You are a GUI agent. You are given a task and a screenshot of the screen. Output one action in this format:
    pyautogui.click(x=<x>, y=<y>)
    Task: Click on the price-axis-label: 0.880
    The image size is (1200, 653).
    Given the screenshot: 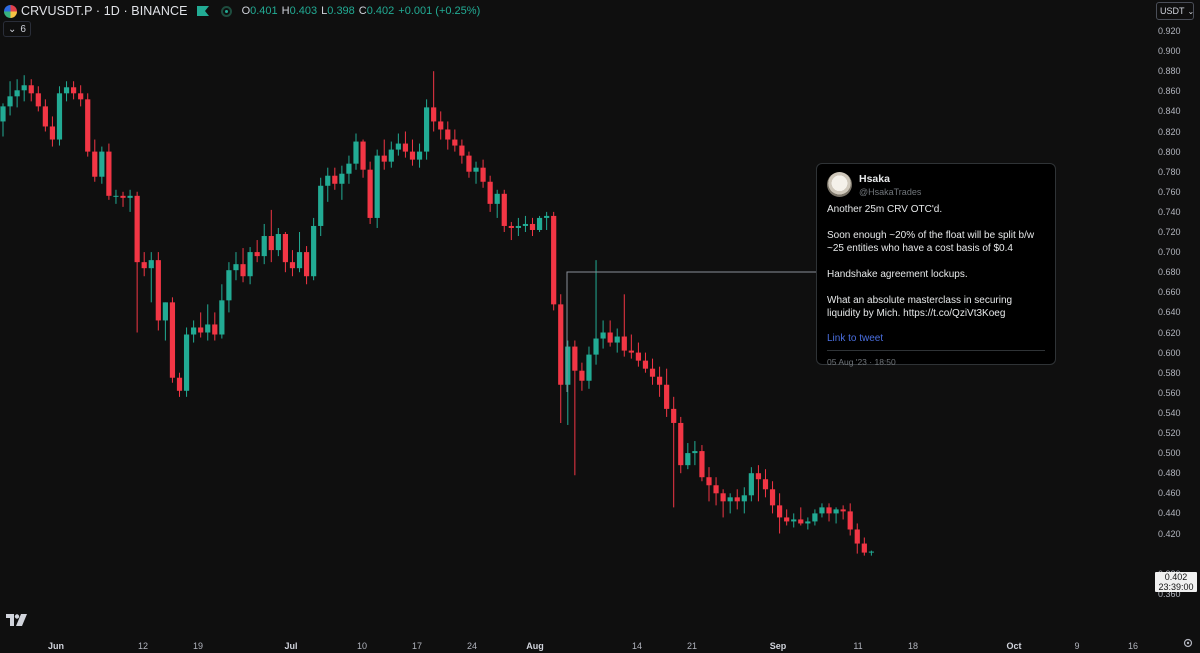 What is the action you would take?
    pyautogui.click(x=1169, y=71)
    